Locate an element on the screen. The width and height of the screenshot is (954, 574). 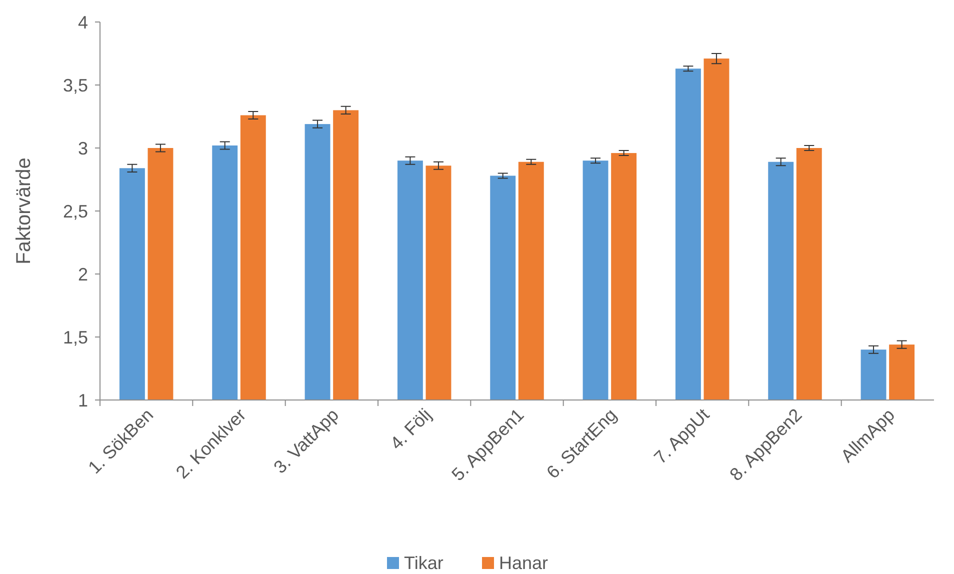
legend-label: Tikar is located at coordinates (424, 563).